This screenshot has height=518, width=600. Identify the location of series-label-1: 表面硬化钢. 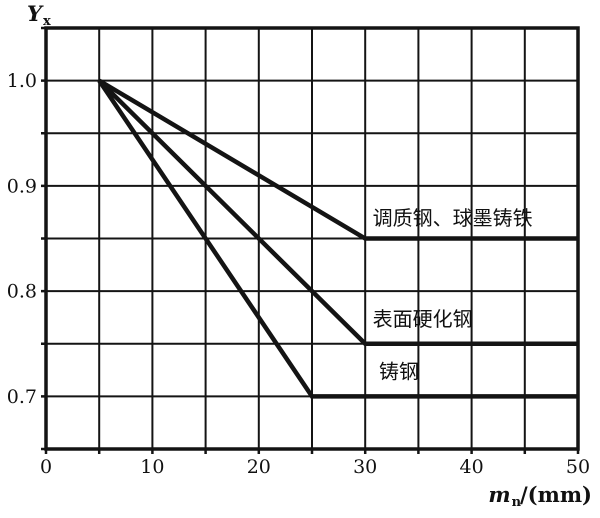
(423, 319).